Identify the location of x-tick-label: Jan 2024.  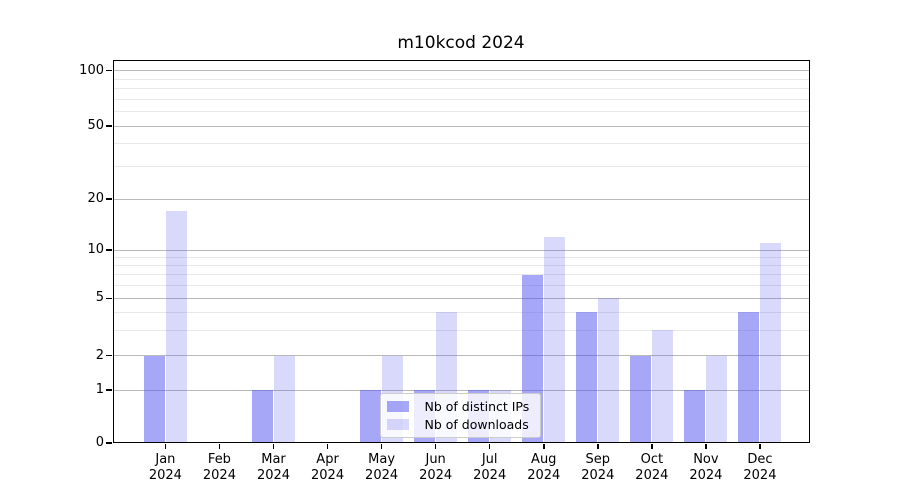
(165, 467).